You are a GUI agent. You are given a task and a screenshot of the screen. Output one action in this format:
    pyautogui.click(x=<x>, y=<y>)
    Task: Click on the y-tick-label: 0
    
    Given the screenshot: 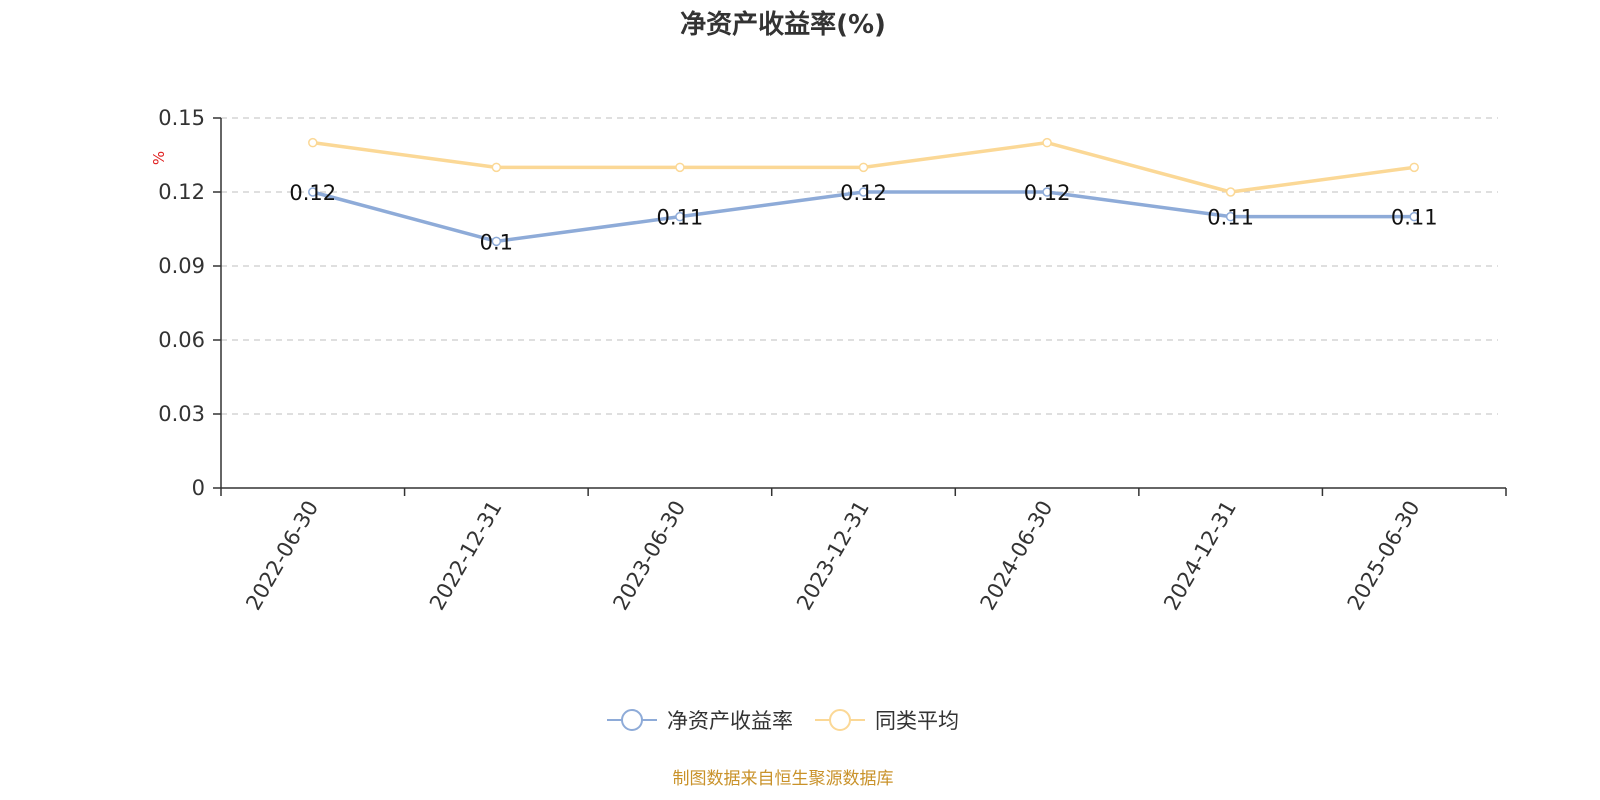 What is the action you would take?
    pyautogui.click(x=198, y=488)
    